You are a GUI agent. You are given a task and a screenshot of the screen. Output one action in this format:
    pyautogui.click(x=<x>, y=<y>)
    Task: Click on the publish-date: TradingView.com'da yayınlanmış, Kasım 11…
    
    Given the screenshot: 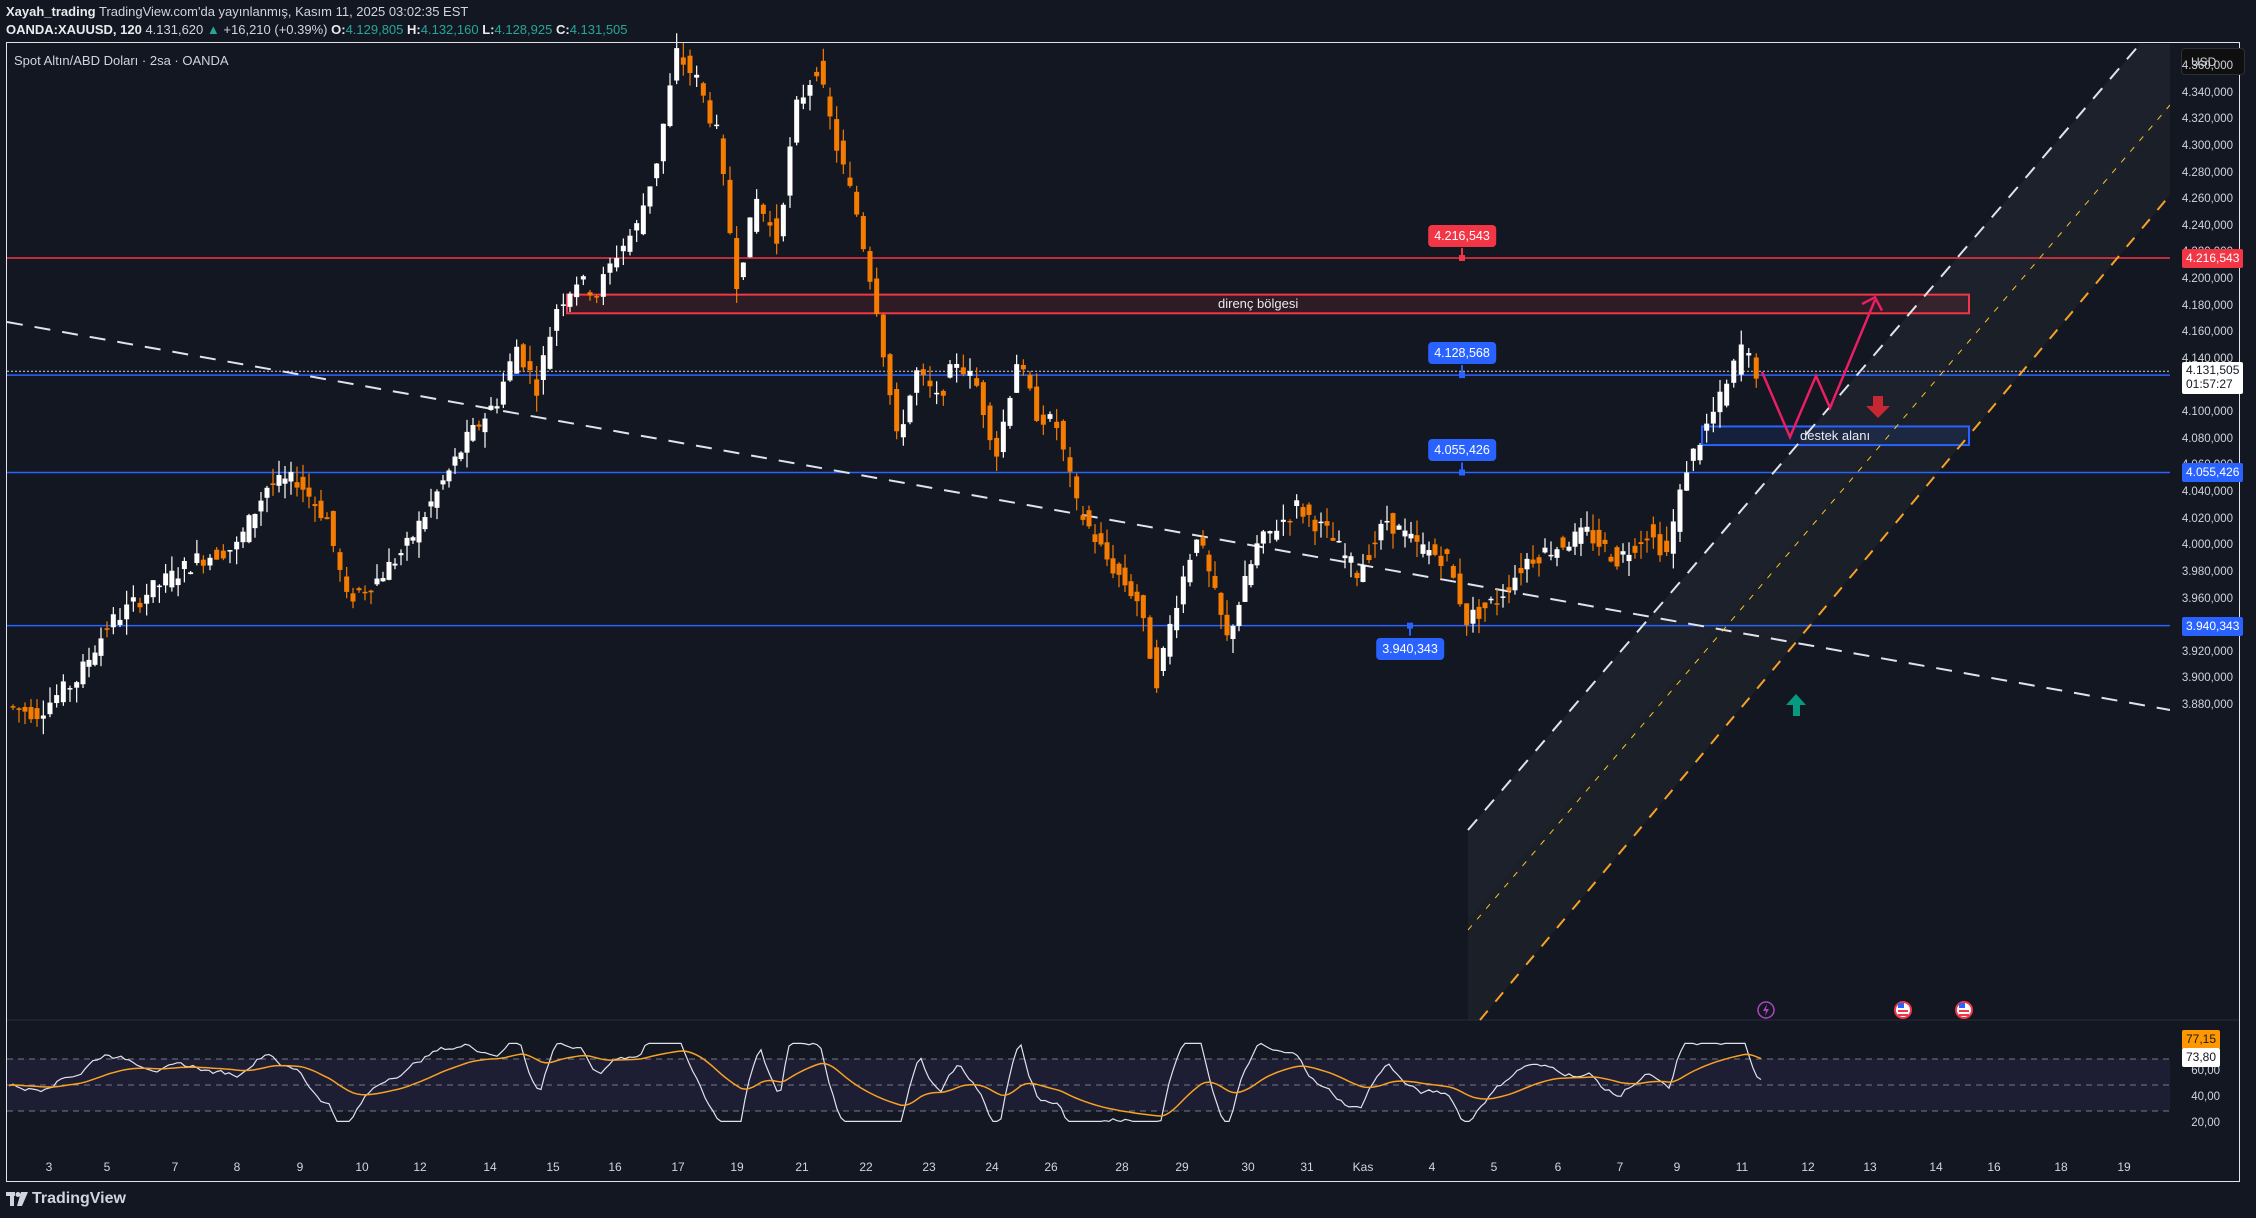 What is the action you would take?
    pyautogui.click(x=283, y=11)
    